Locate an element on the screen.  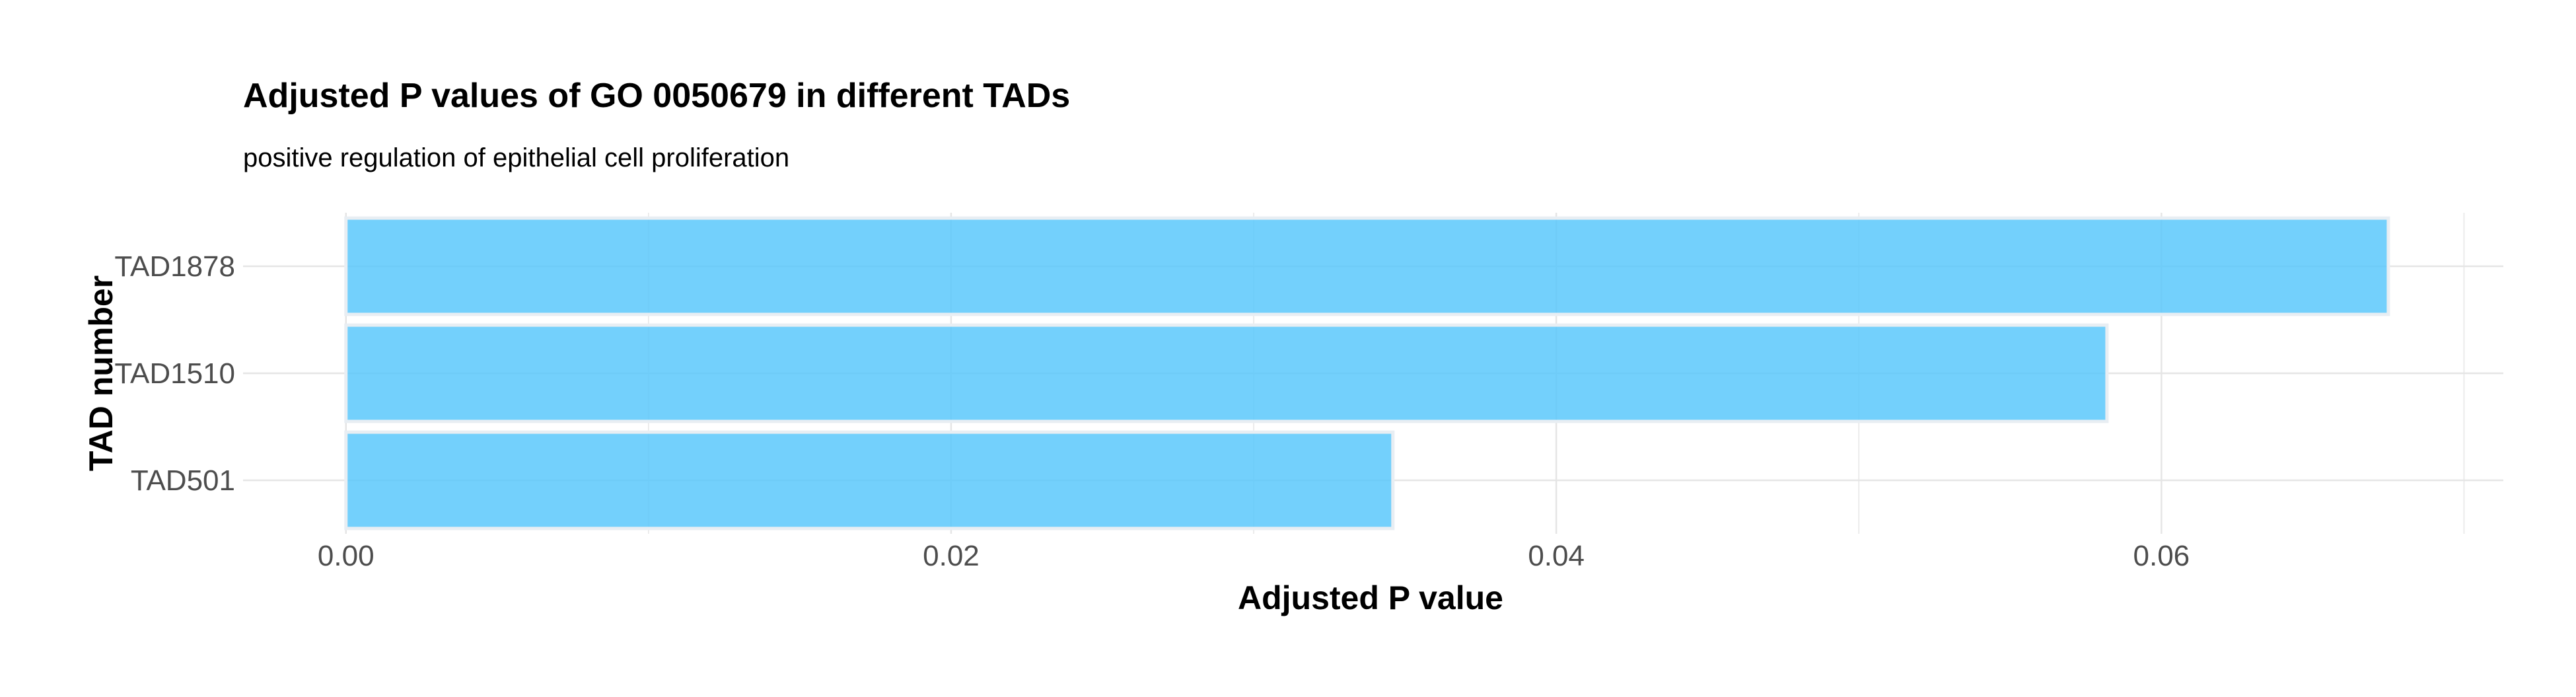
y-tick-labels: TAD1878 TAD1510 TAD501 is located at coordinates (174, 374).